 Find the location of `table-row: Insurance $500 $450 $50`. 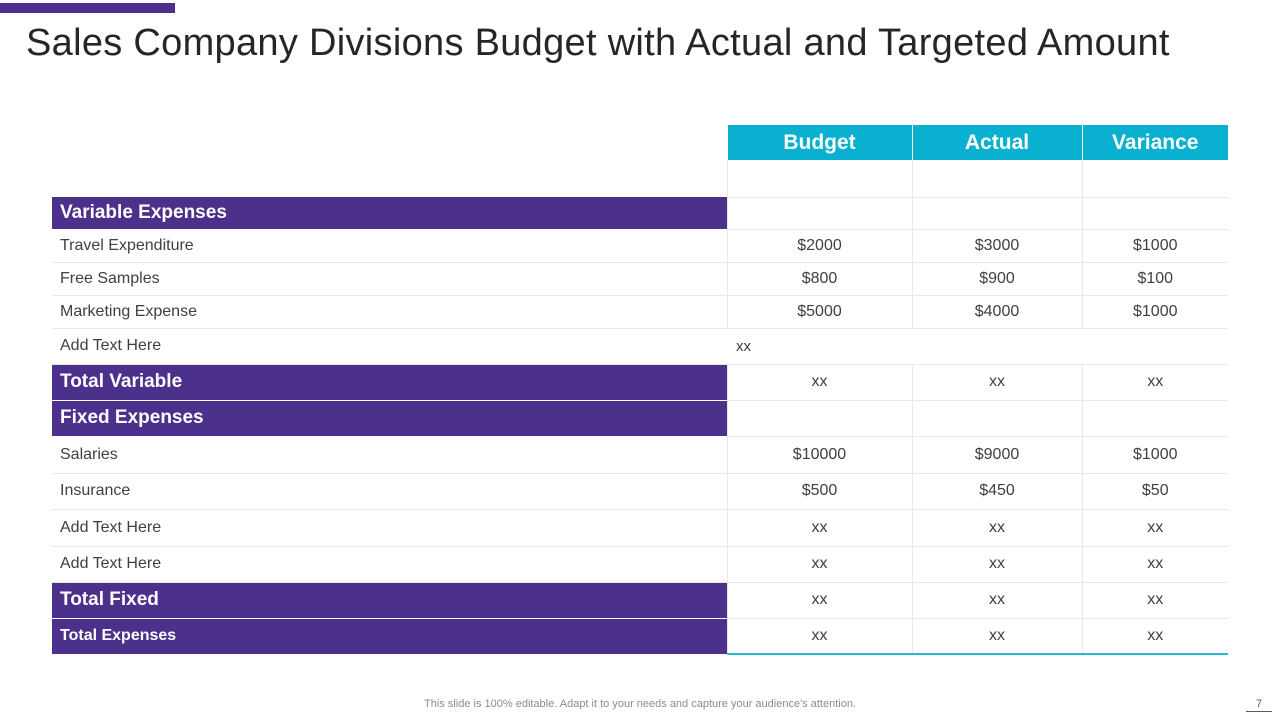

table-row: Insurance $500 $450 $50 is located at coordinates (640, 491).